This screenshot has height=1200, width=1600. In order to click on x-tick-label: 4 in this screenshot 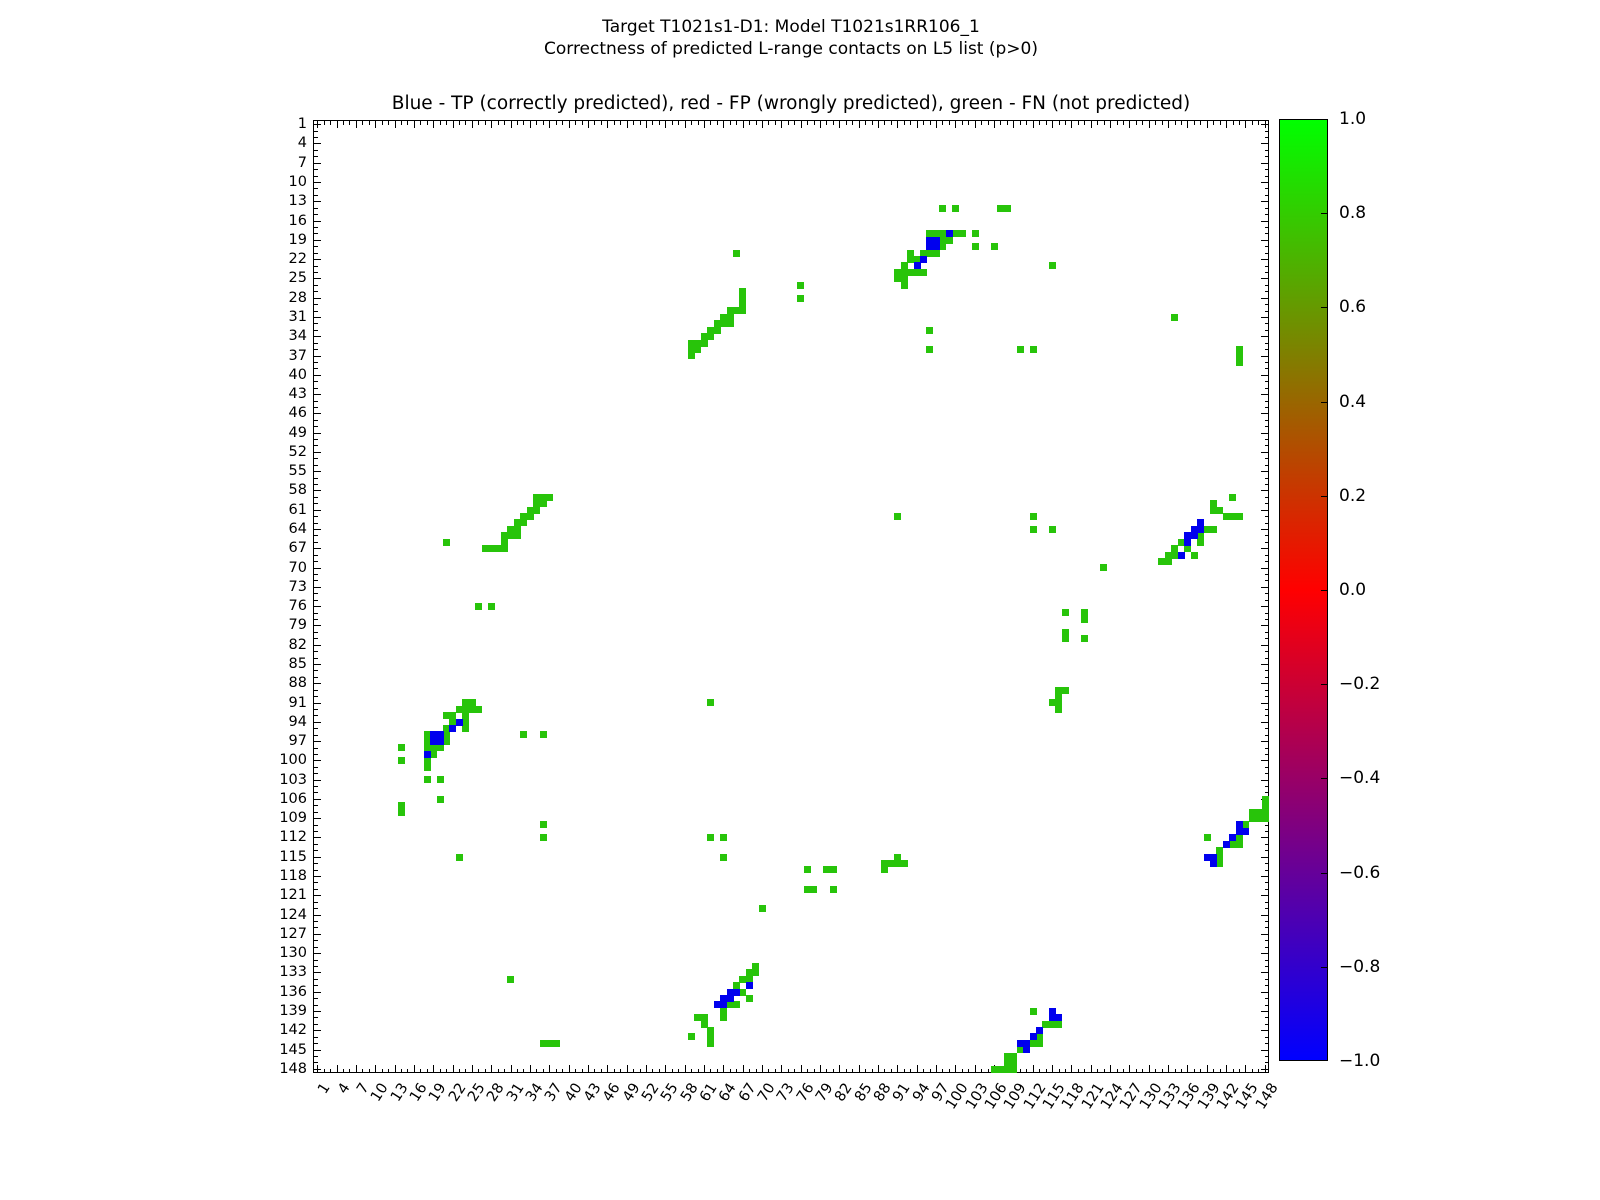, I will do `click(344, 1088)`.